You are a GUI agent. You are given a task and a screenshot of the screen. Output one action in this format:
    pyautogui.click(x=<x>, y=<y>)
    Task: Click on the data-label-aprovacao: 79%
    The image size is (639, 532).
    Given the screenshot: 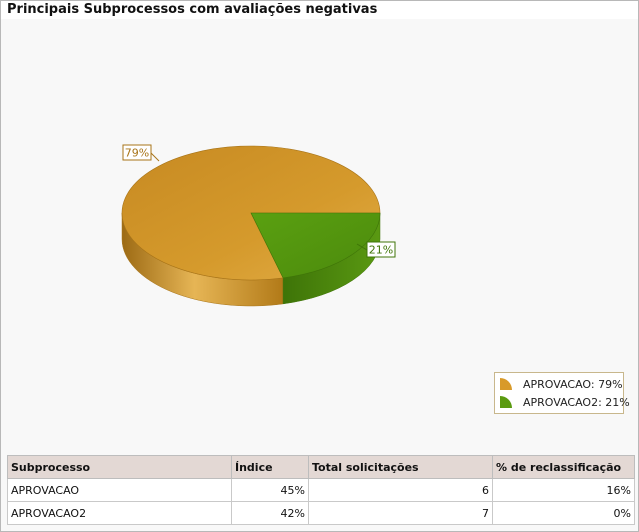 What is the action you would take?
    pyautogui.click(x=137, y=153)
    